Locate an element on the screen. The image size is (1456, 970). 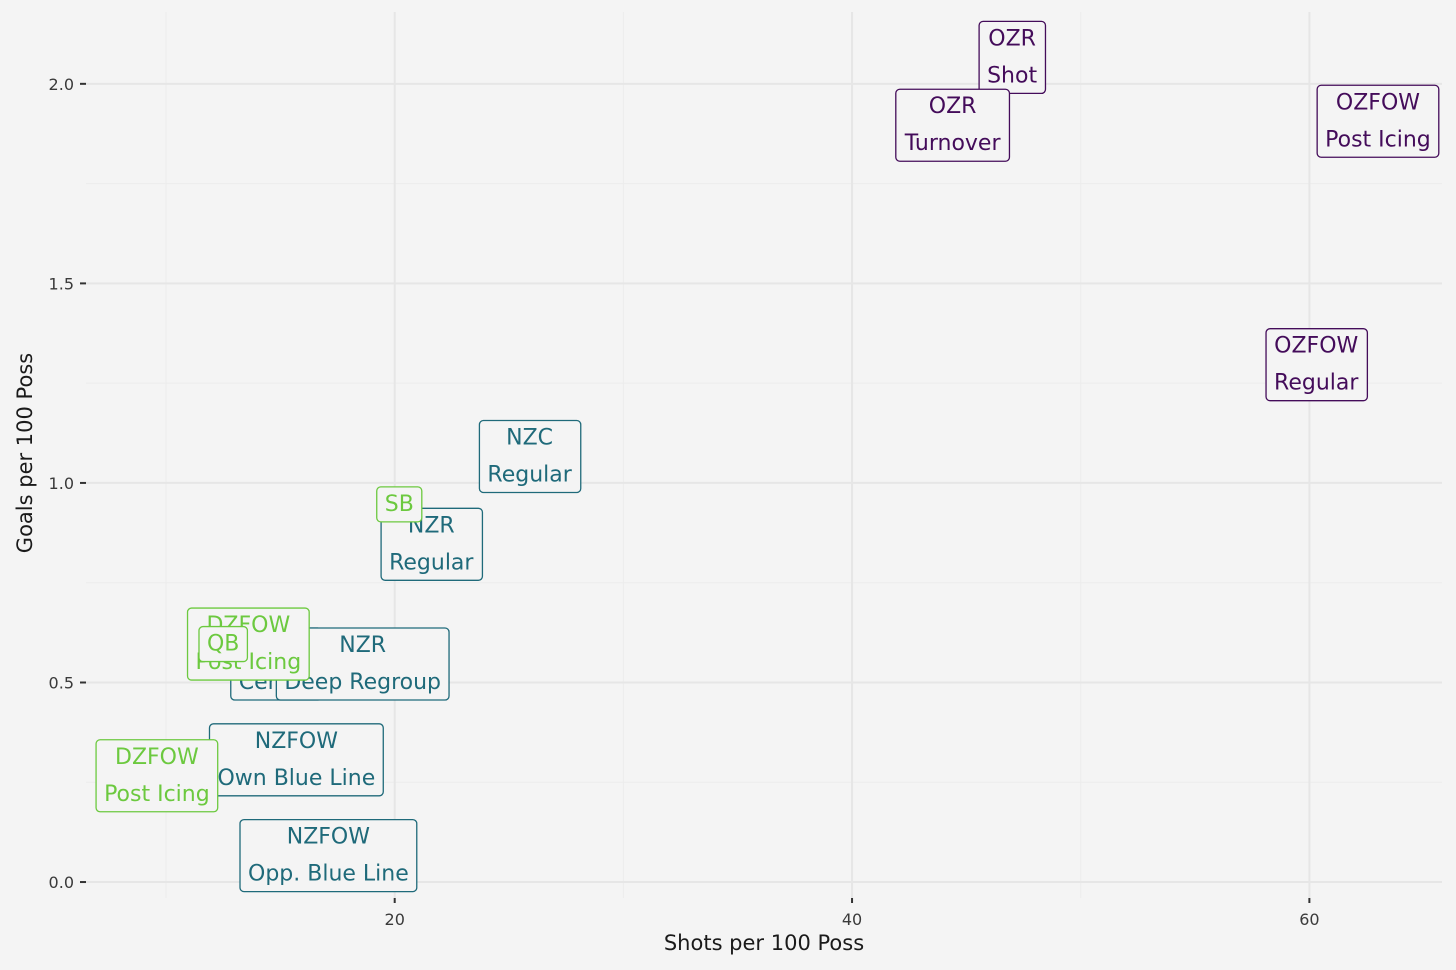
point-label-text: SB is located at coordinates (399, 504).